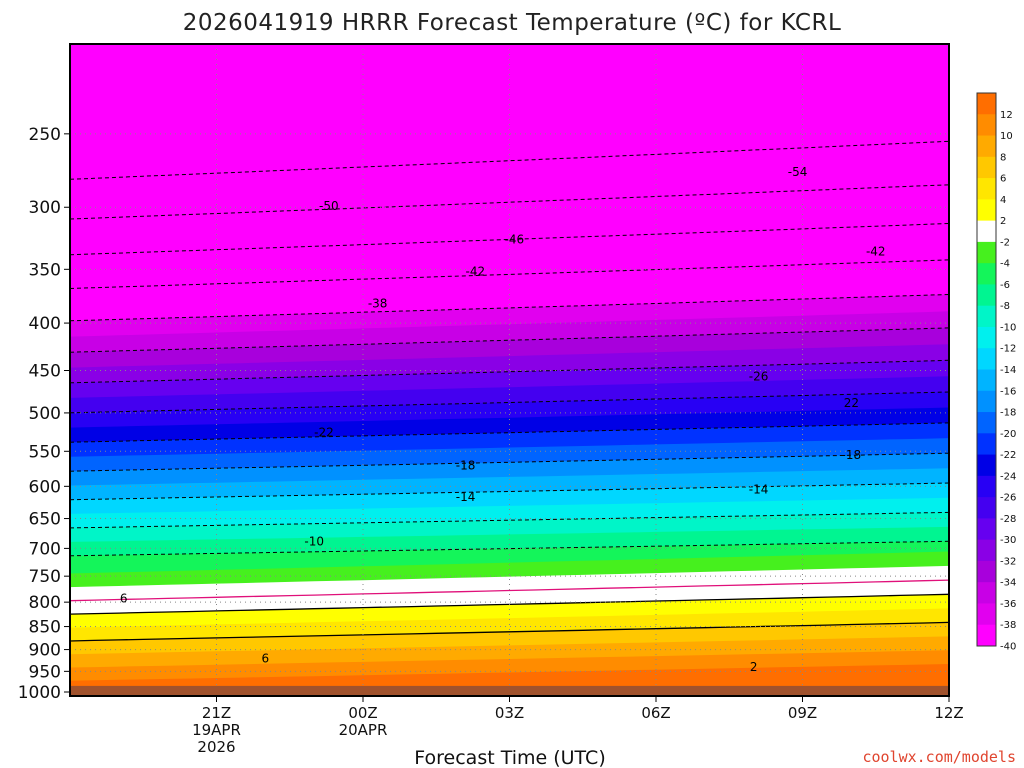 The height and width of the screenshot is (768, 1024). I want to click on y-tick-label: 750, so click(45, 577).